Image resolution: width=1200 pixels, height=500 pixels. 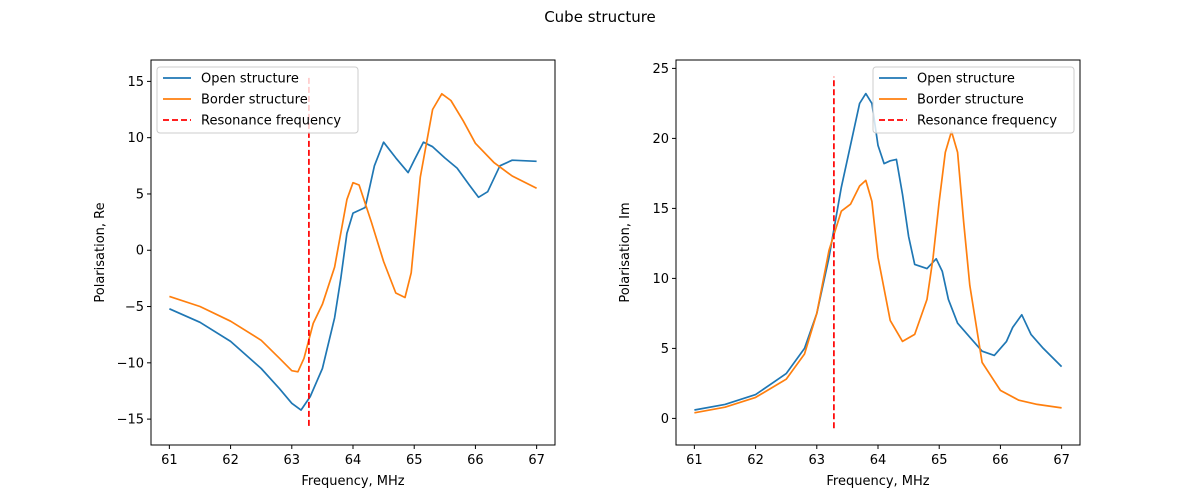 I want to click on y-tick-label: −15, so click(x=130, y=420).